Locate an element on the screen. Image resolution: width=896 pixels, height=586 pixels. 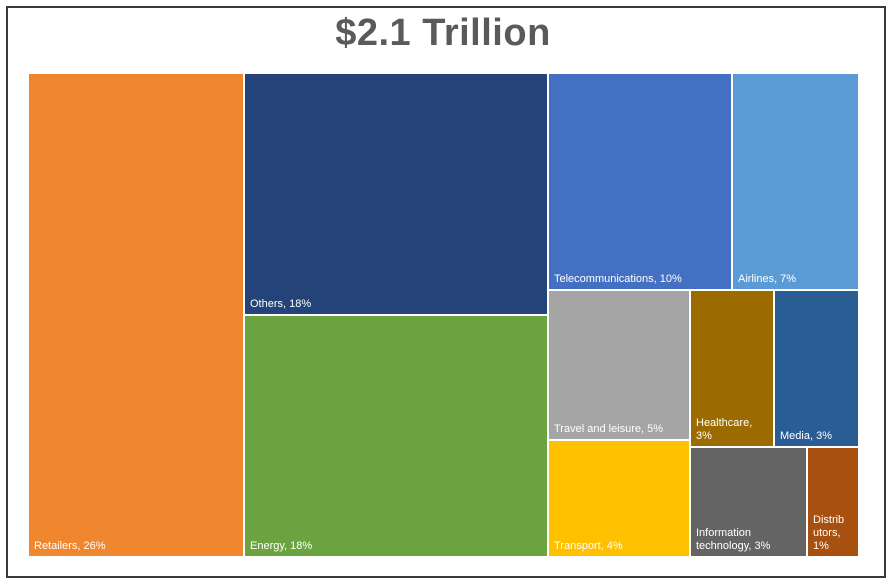
tile-label-airlines: Airlines, 7% is located at coordinates (767, 279).